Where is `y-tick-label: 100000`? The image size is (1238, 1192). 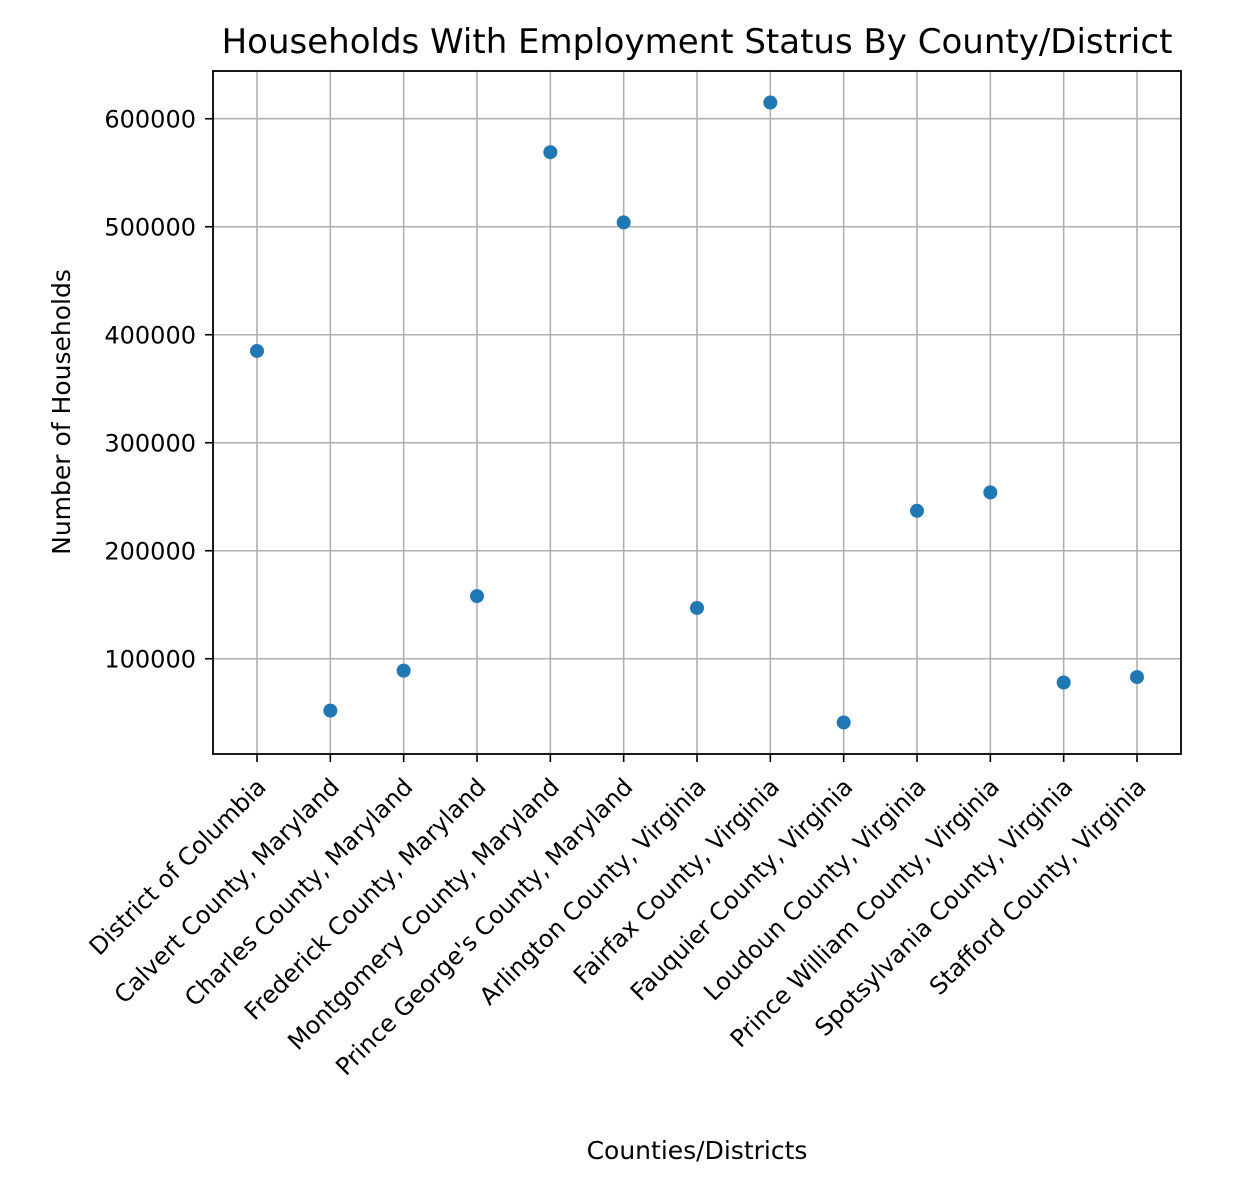 y-tick-label: 100000 is located at coordinates (150, 660).